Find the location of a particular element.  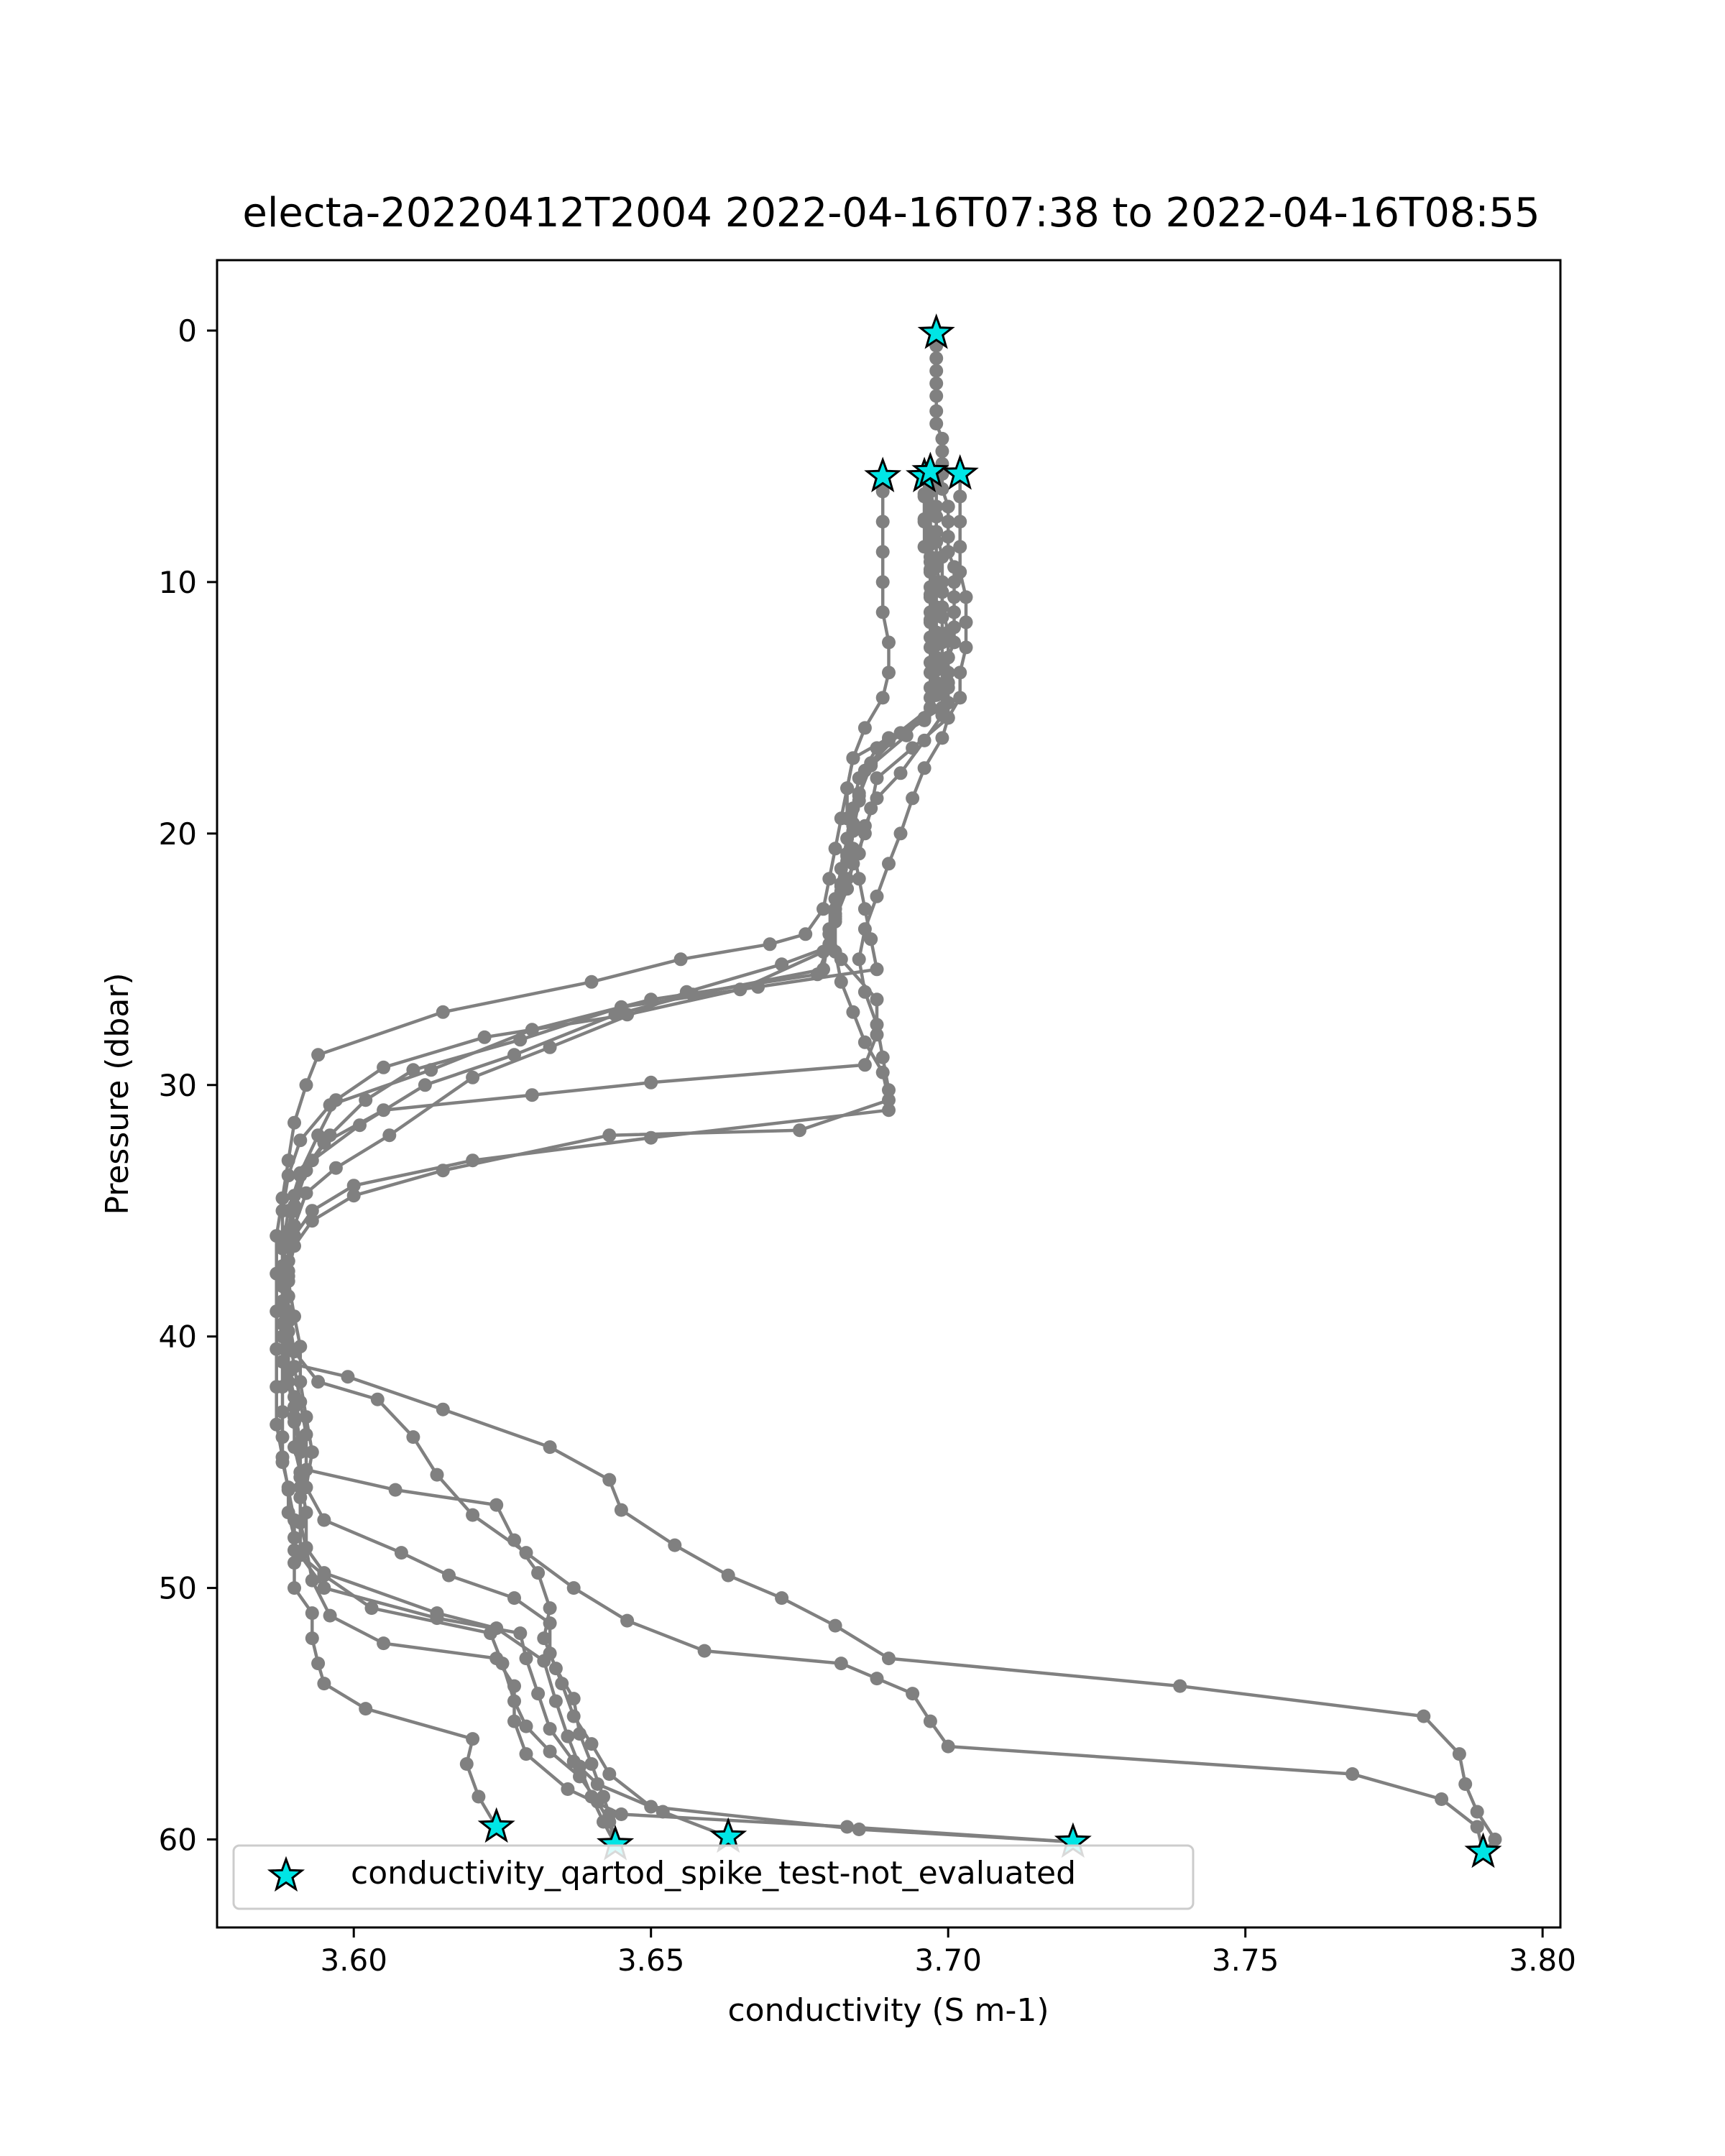

y-tick-label: 20 is located at coordinates (178, 834).